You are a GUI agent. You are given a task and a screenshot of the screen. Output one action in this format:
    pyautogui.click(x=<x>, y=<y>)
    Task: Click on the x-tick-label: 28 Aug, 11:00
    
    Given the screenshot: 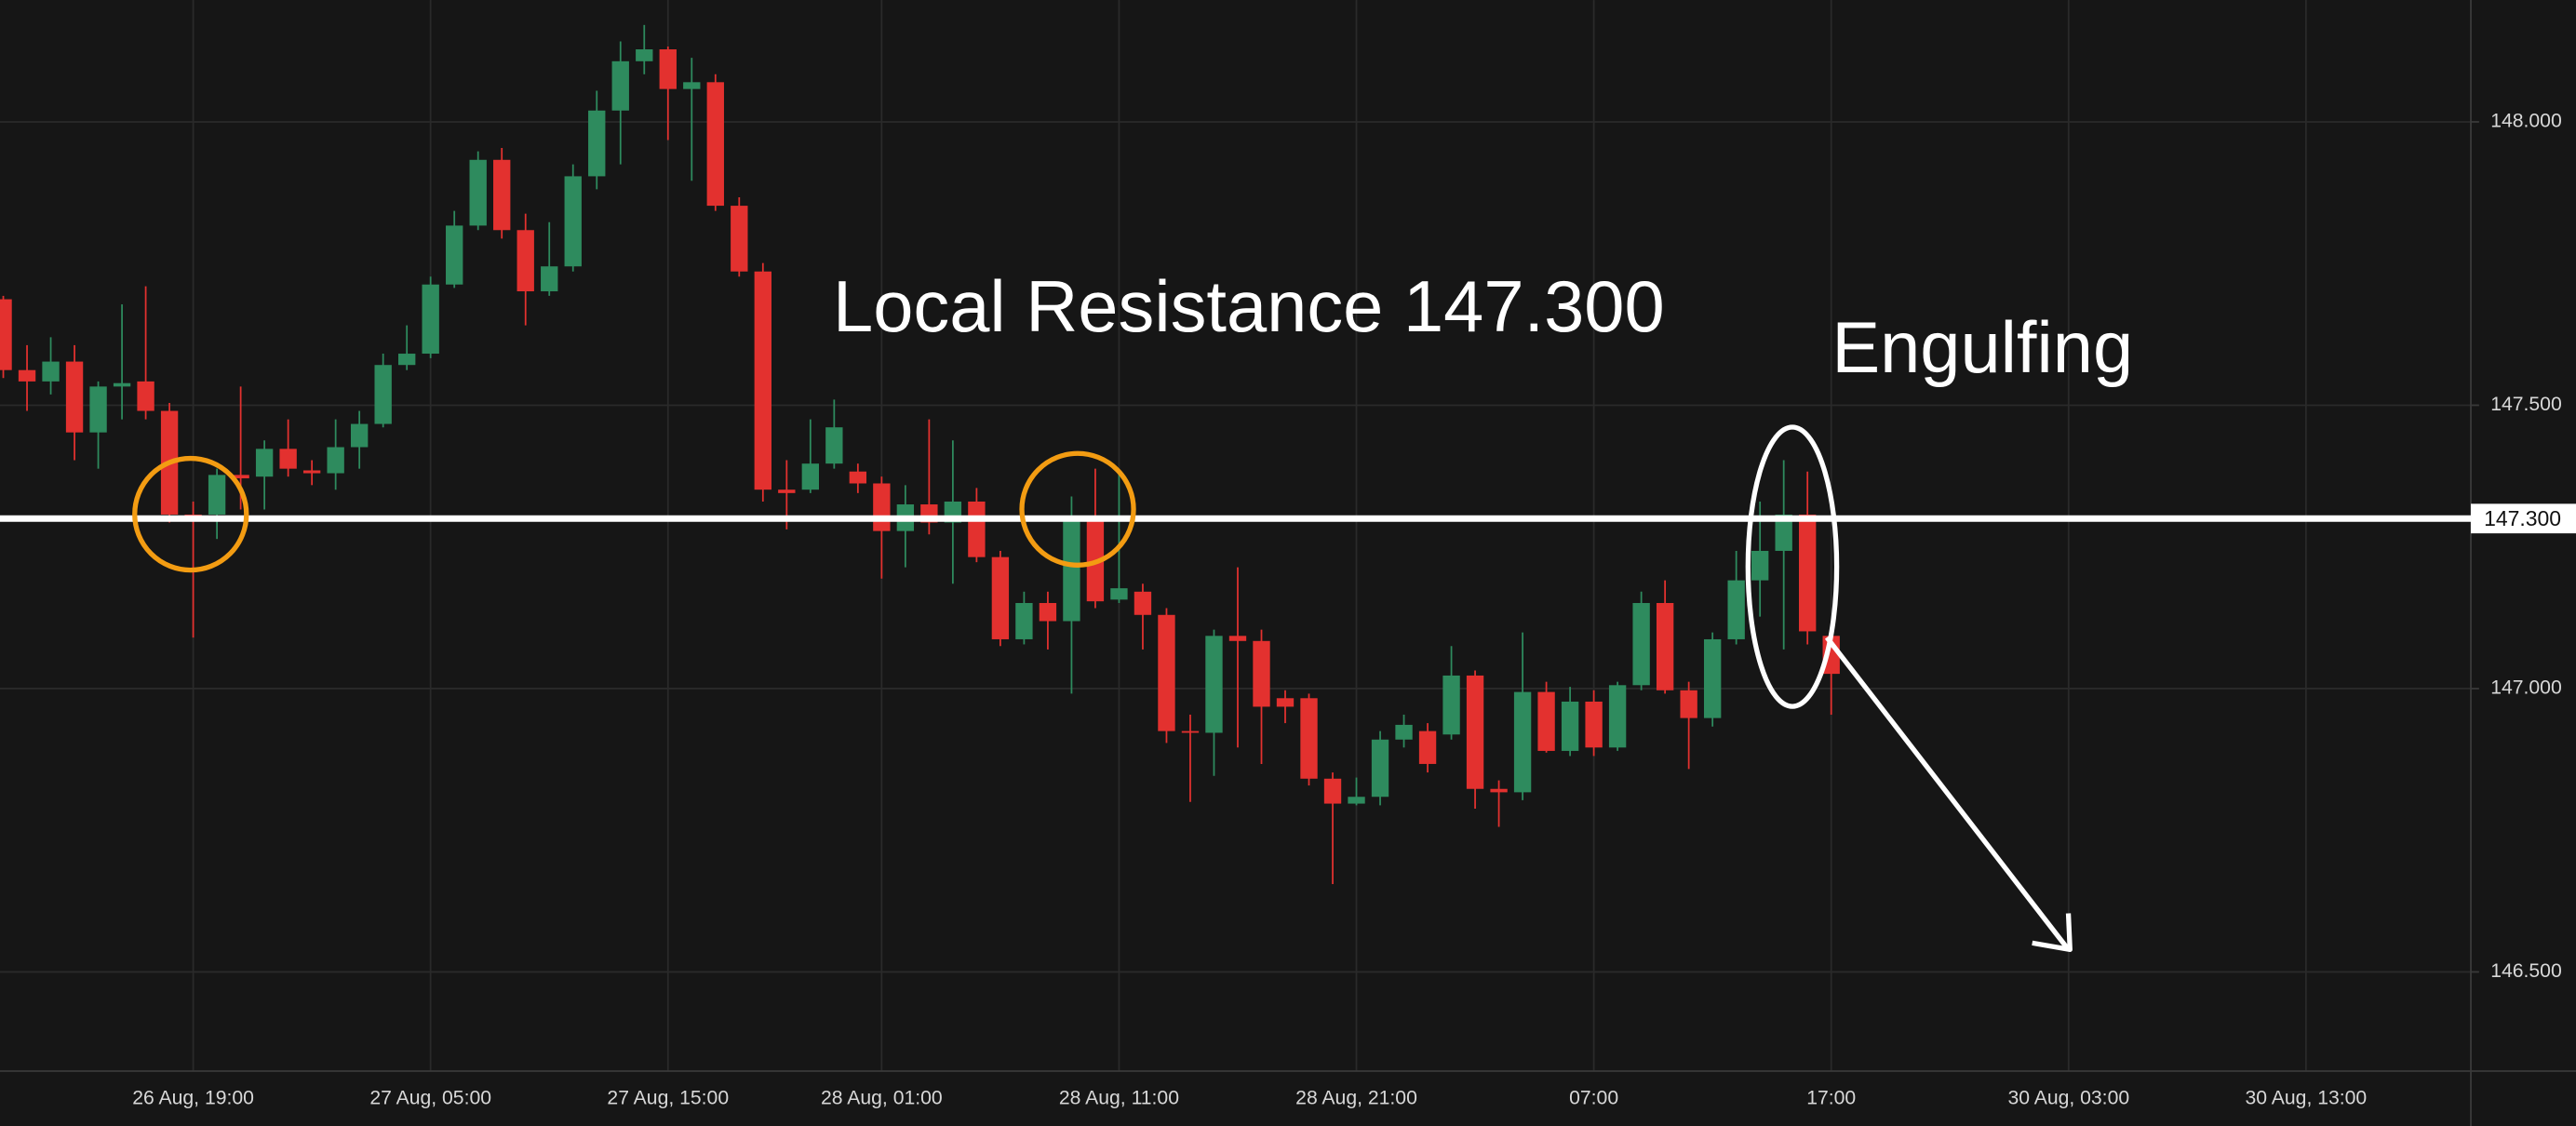 What is the action you would take?
    pyautogui.click(x=1119, y=1098)
    